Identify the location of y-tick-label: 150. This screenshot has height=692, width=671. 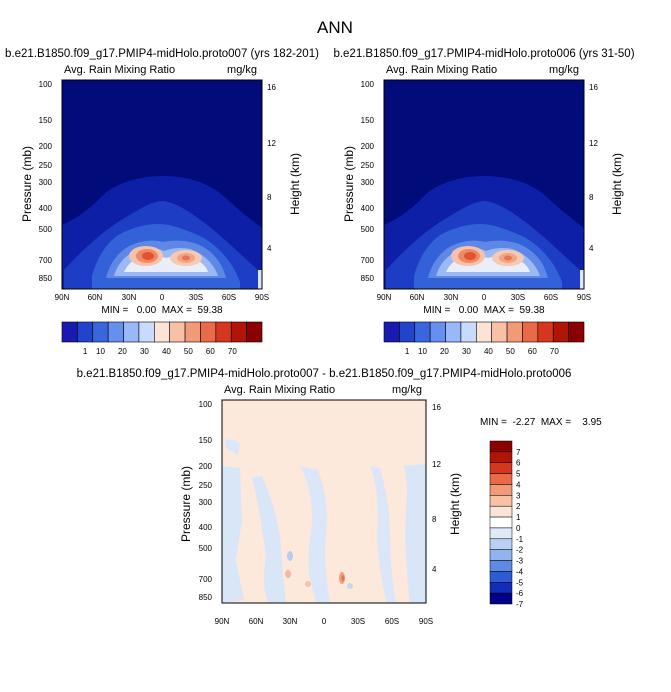
(206, 440).